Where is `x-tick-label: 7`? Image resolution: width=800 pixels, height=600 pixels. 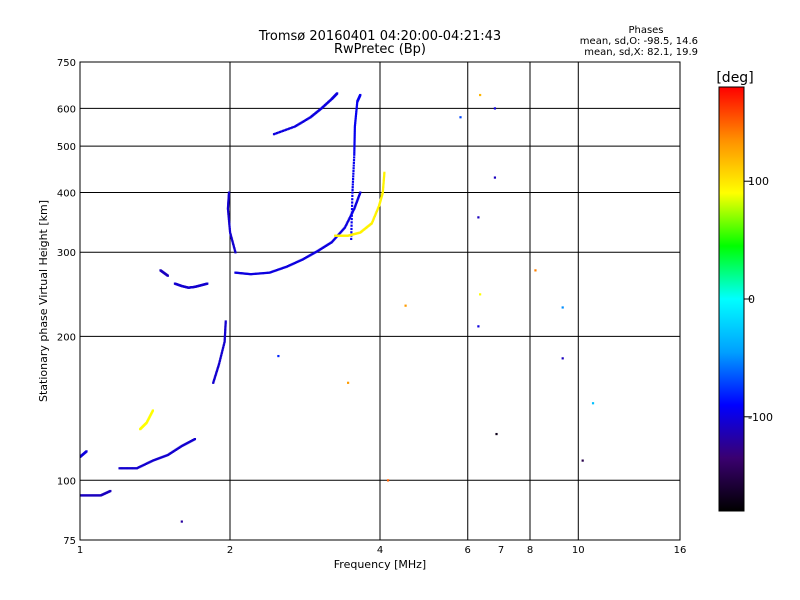
x-tick-label: 7 is located at coordinates (501, 550).